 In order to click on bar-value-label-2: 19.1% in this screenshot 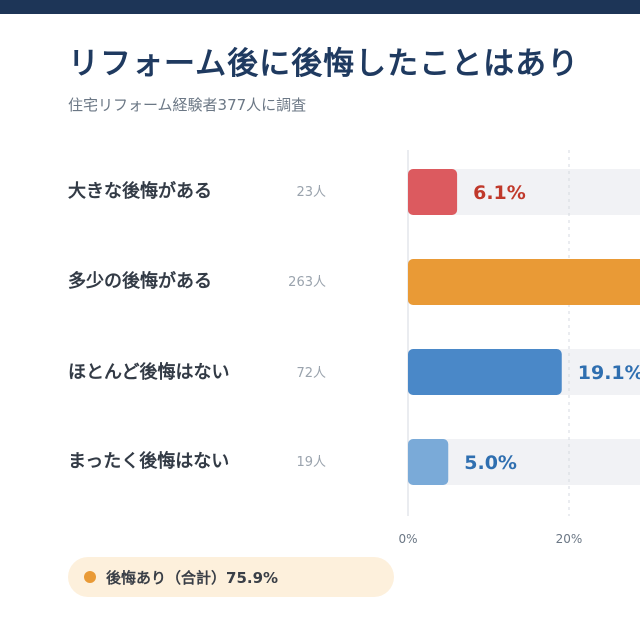, I will do `click(609, 373)`.